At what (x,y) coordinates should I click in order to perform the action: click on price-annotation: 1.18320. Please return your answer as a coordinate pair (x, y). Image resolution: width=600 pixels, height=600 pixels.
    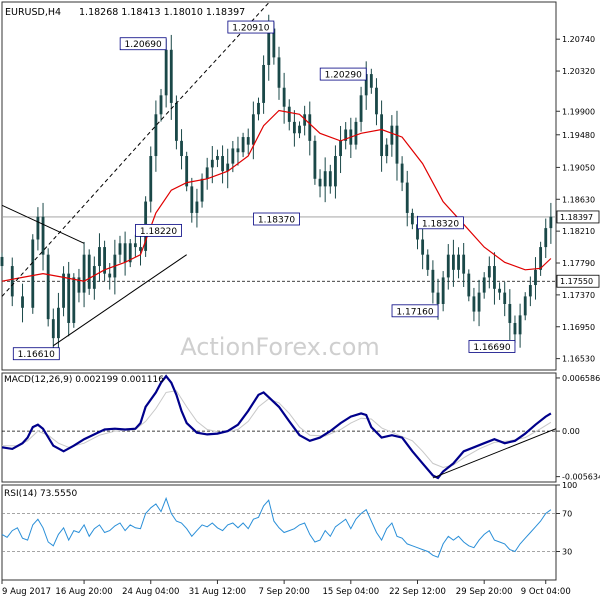
    Looking at the image, I should click on (440, 224).